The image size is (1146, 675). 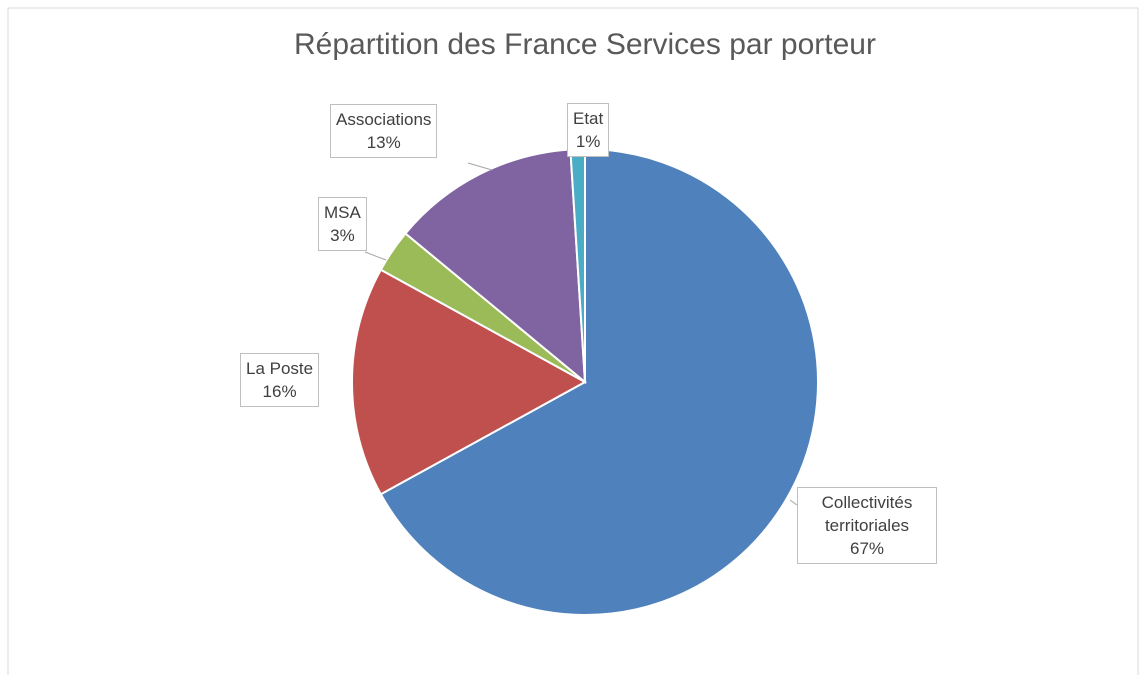 What do you see at coordinates (384, 119) in the screenshot?
I see `label-name: Associations` at bounding box center [384, 119].